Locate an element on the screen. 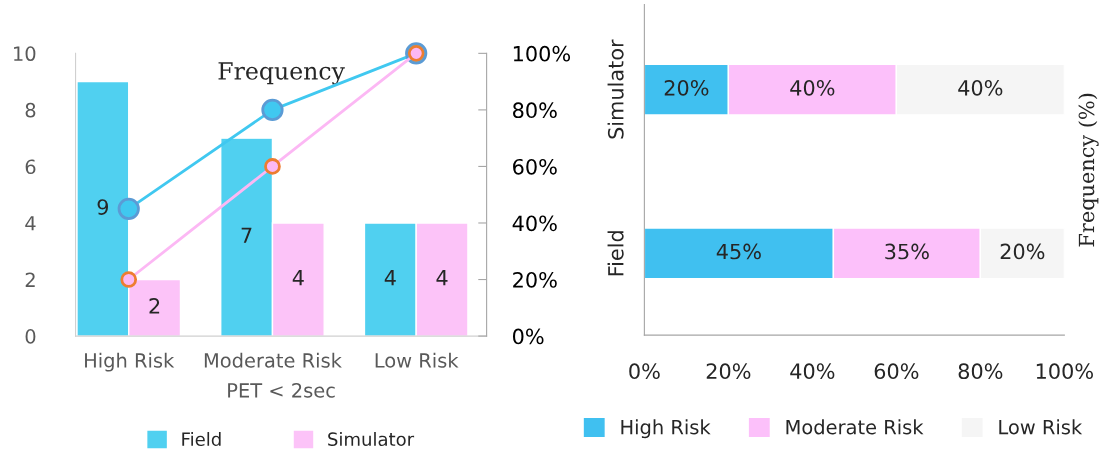 This screenshot has height=456, width=1111. legend-label: High Risk is located at coordinates (666, 429).